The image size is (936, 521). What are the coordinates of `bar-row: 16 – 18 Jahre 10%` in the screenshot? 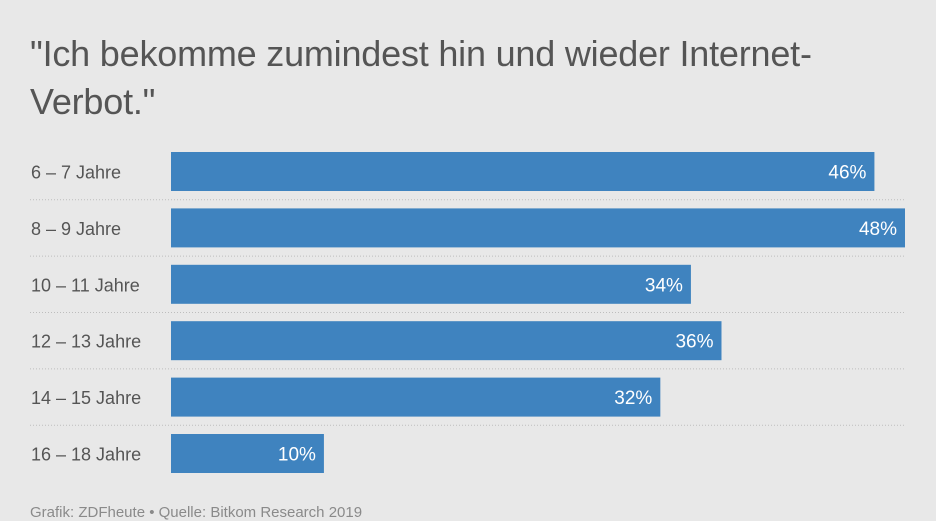 It's located at (177, 453).